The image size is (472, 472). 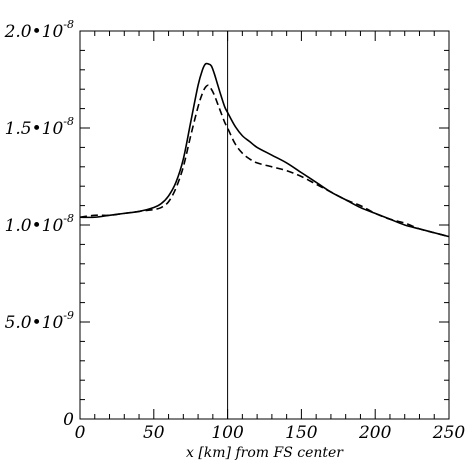 I want to click on x-axis-label: x [km] from FS center, so click(x=265, y=453).